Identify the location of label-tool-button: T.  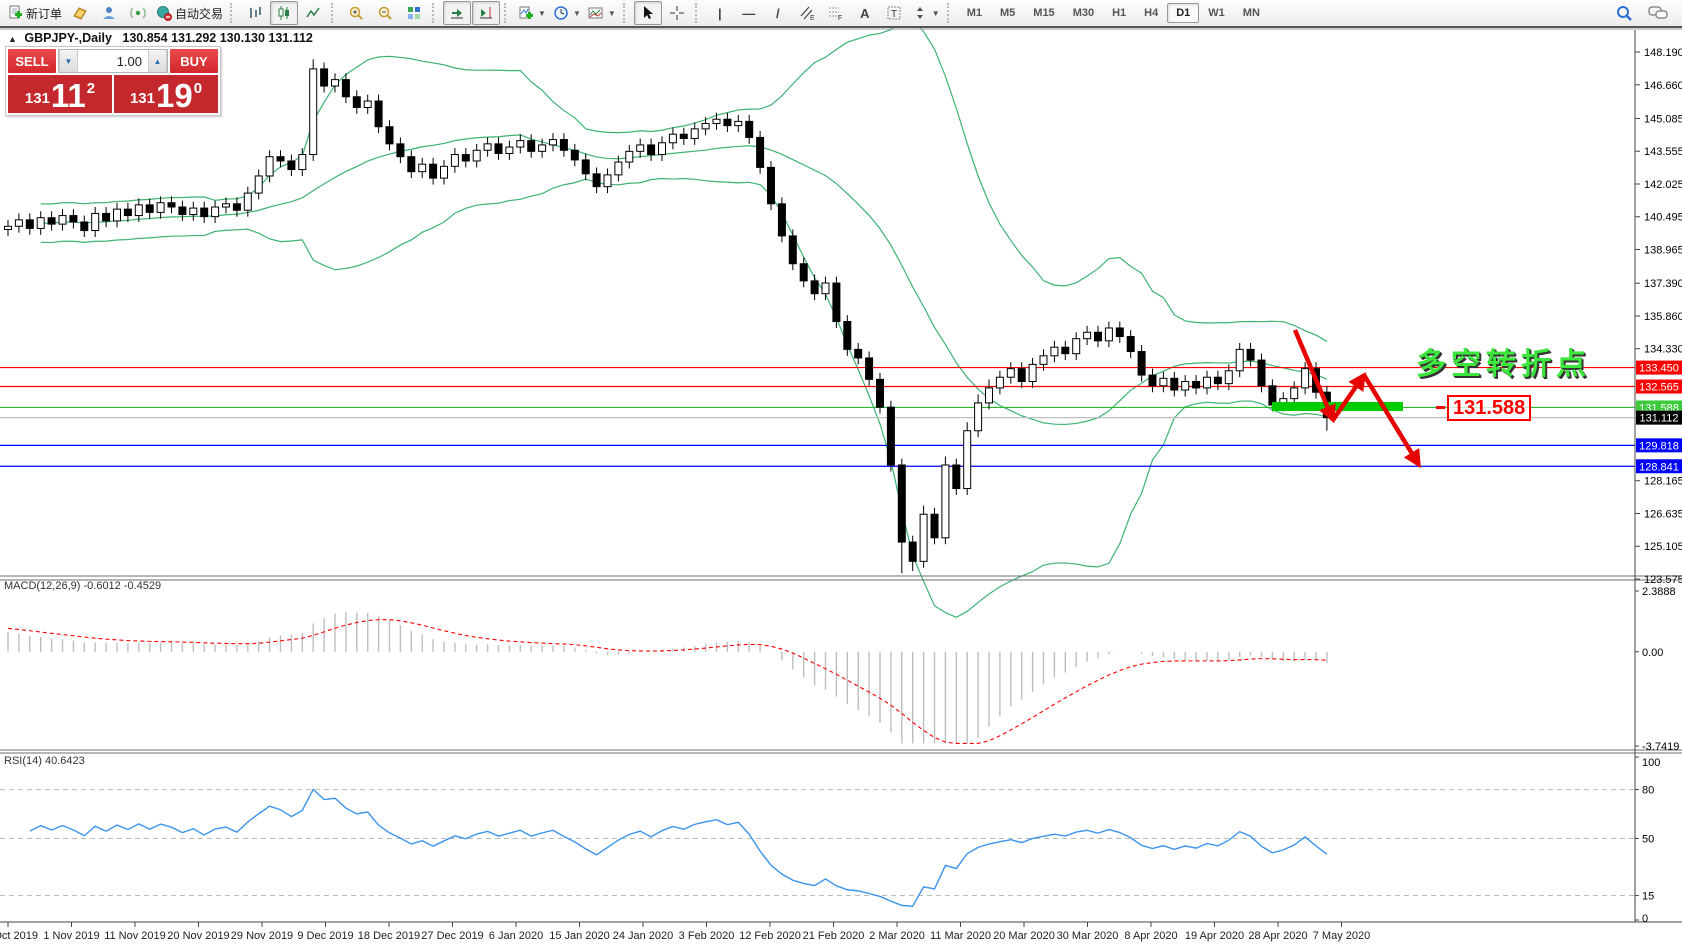
(894, 13).